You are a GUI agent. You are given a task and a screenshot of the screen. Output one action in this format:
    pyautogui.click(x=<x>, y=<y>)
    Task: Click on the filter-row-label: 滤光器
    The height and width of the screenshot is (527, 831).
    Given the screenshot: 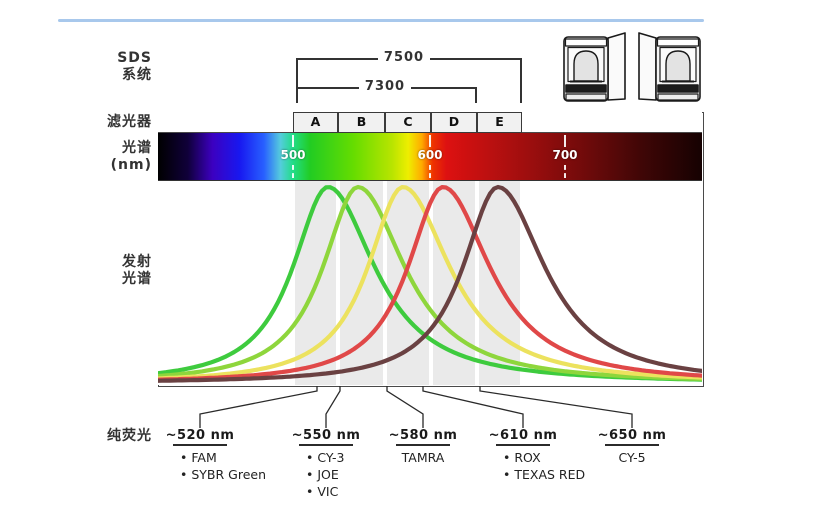 What is the action you would take?
    pyautogui.click(x=129, y=122)
    